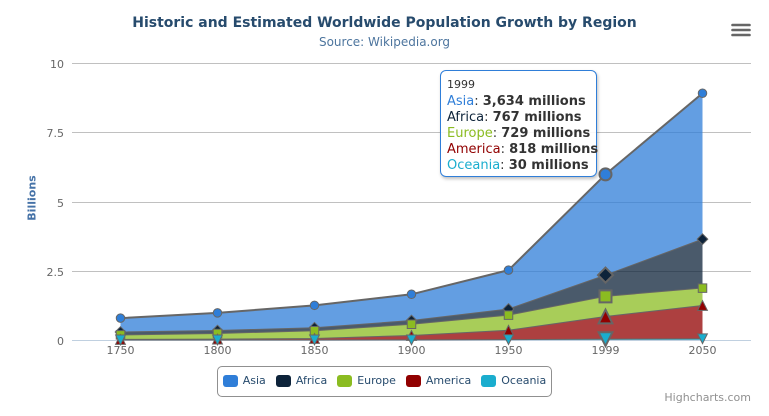 This screenshot has height=416, width=769. I want to click on marker-europe-1900, so click(411, 324).